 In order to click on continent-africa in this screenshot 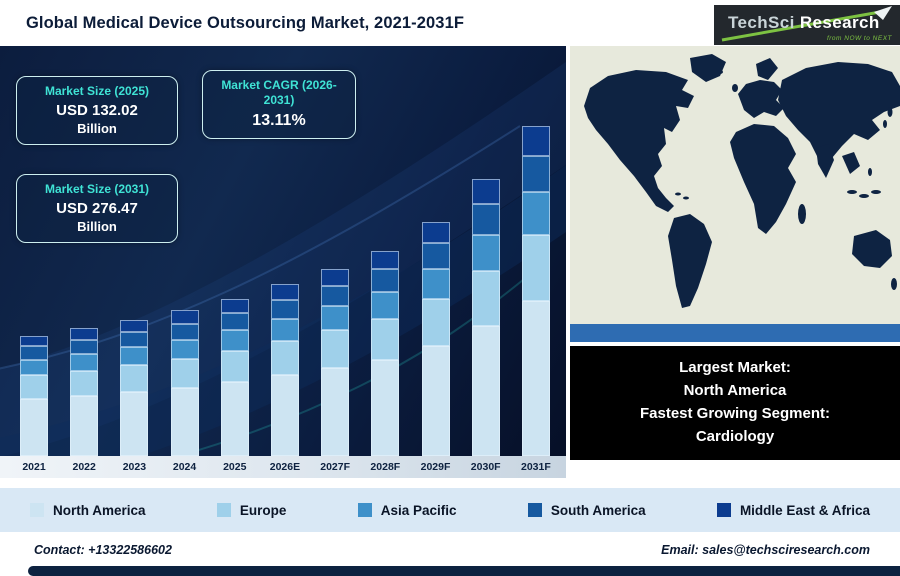, I will do `click(763, 179)`.